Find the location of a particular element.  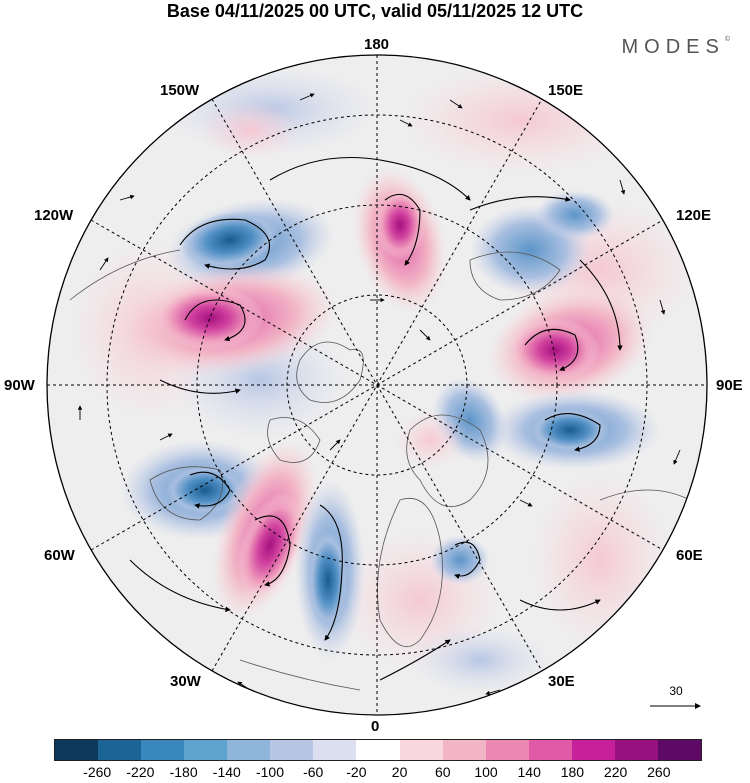

reference-vector-label: 30 is located at coordinates (676, 691).